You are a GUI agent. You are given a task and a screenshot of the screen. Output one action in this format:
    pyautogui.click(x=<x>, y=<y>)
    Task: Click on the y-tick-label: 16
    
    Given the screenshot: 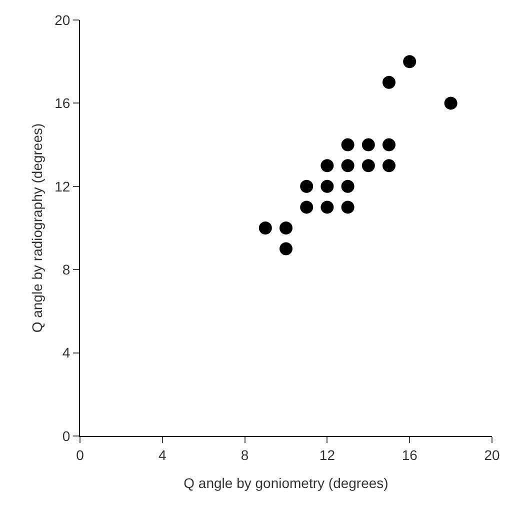 What is the action you would take?
    pyautogui.click(x=62, y=103)
    